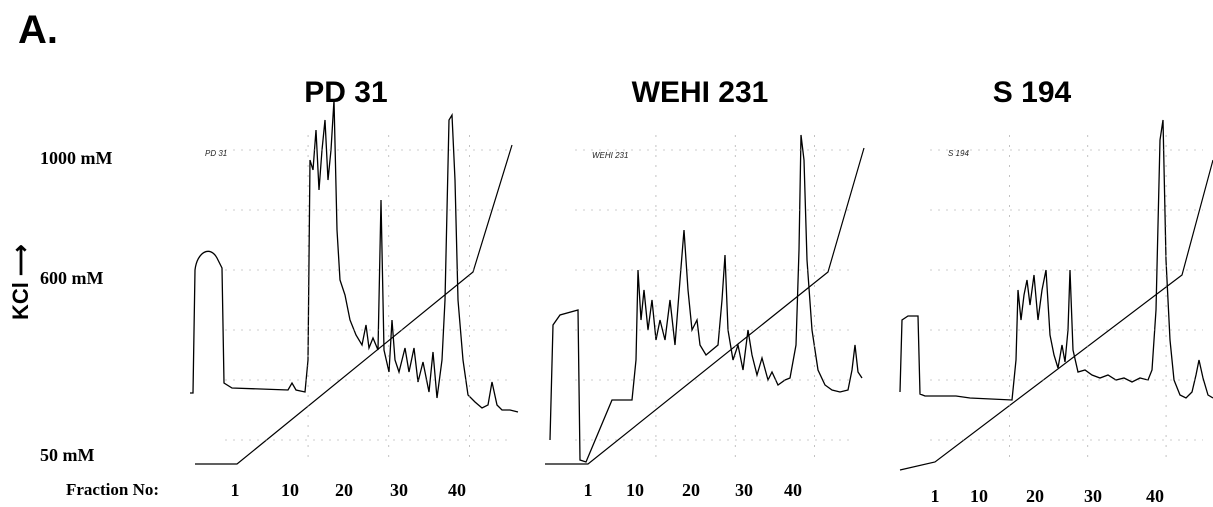  I want to click on chart-title-wehi231: WEHI 231, so click(700, 92).